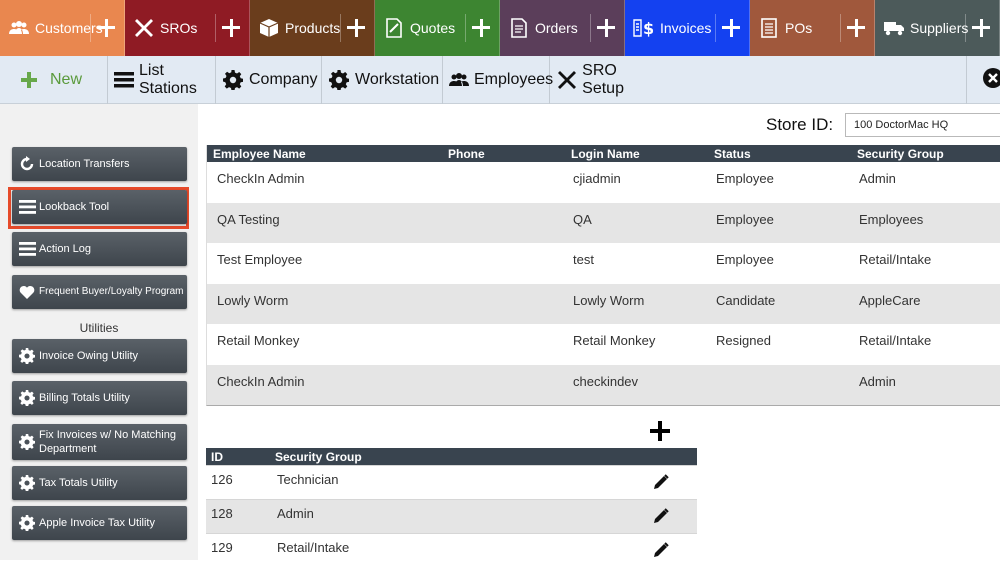 The height and width of the screenshot is (568, 1000). I want to click on sidebar-fix-invoices-utility: Fix Invoices w/ No Matching Department, so click(99, 442).